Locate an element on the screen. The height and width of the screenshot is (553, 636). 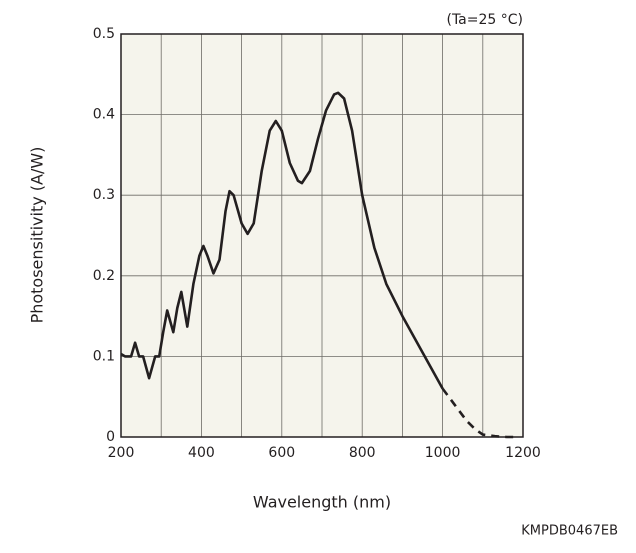
y-tick-label: 0.4 is located at coordinates (104, 115).